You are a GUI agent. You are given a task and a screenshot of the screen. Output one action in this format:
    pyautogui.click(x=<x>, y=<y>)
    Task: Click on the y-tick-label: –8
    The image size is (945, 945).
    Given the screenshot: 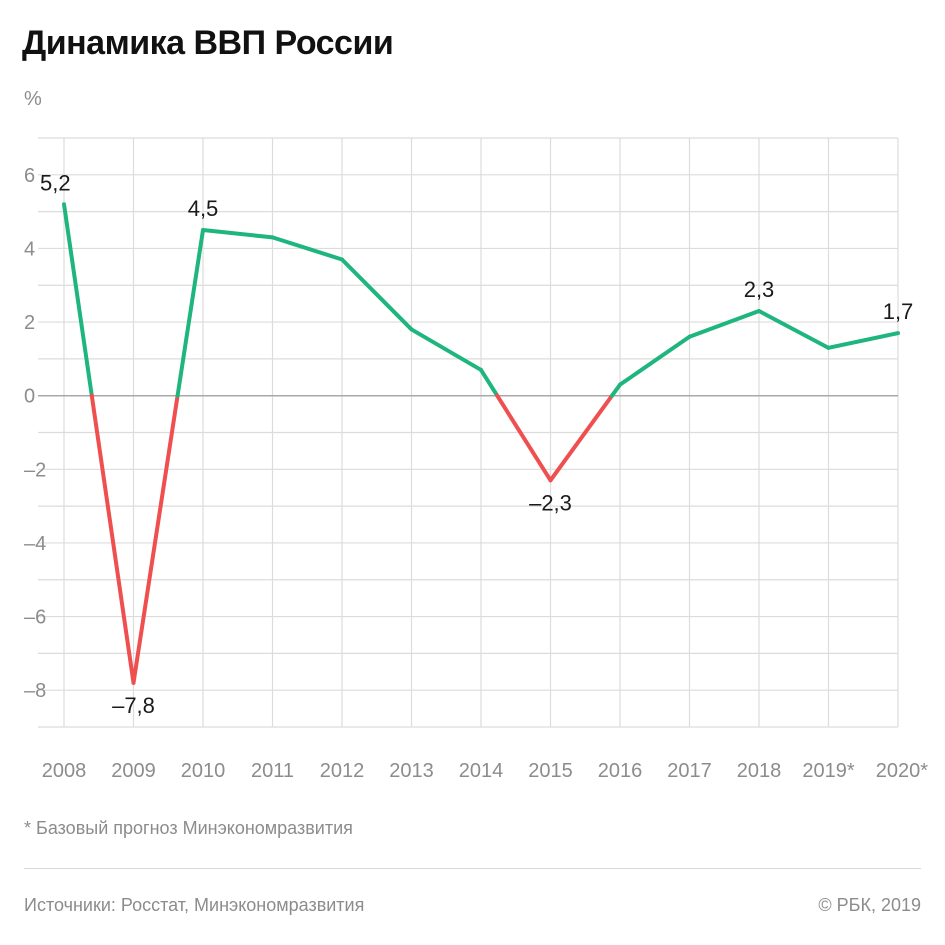 What is the action you would take?
    pyautogui.click(x=35, y=691)
    